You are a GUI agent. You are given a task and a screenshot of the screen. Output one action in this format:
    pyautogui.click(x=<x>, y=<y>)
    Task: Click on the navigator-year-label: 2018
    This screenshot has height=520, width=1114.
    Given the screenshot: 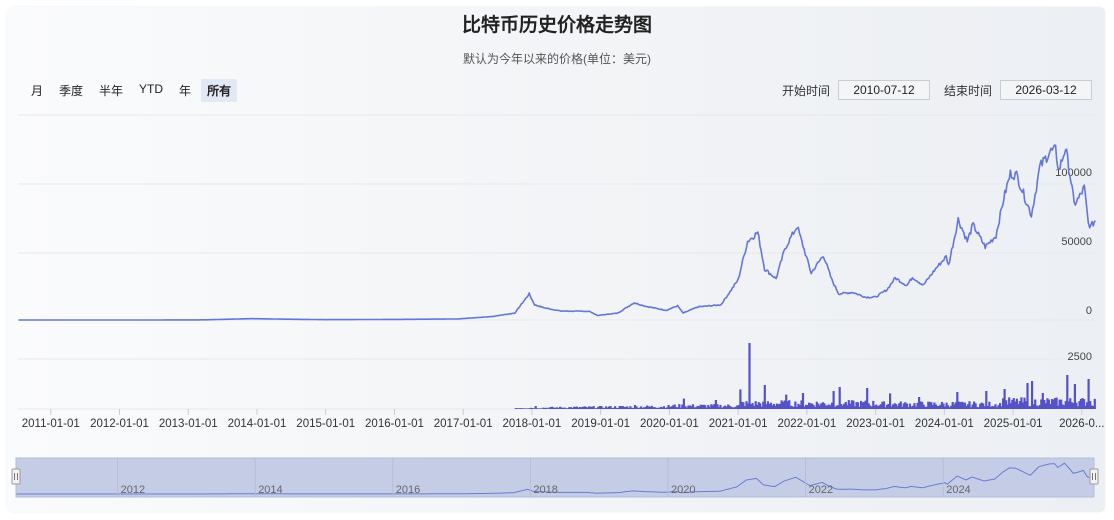 What is the action you would take?
    pyautogui.click(x=545, y=490)
    